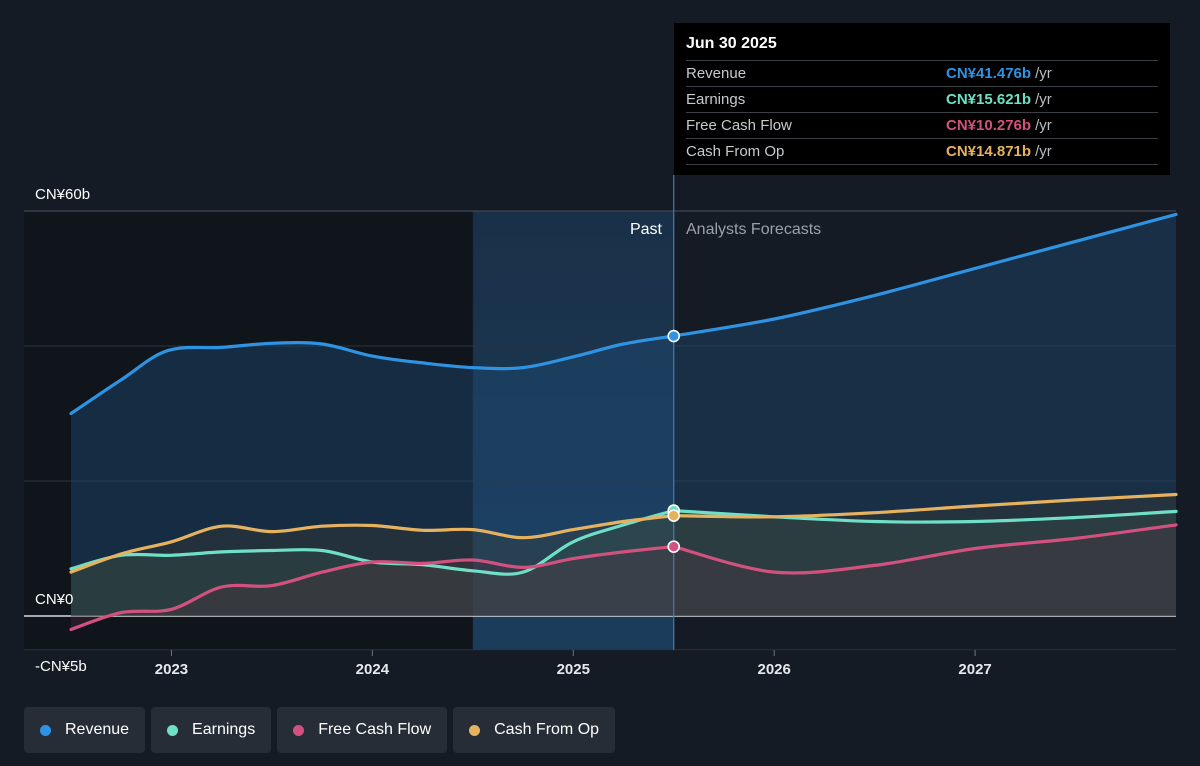 This screenshot has height=766, width=1200. I want to click on y-tick-label: -CN¥5b, so click(61, 666).